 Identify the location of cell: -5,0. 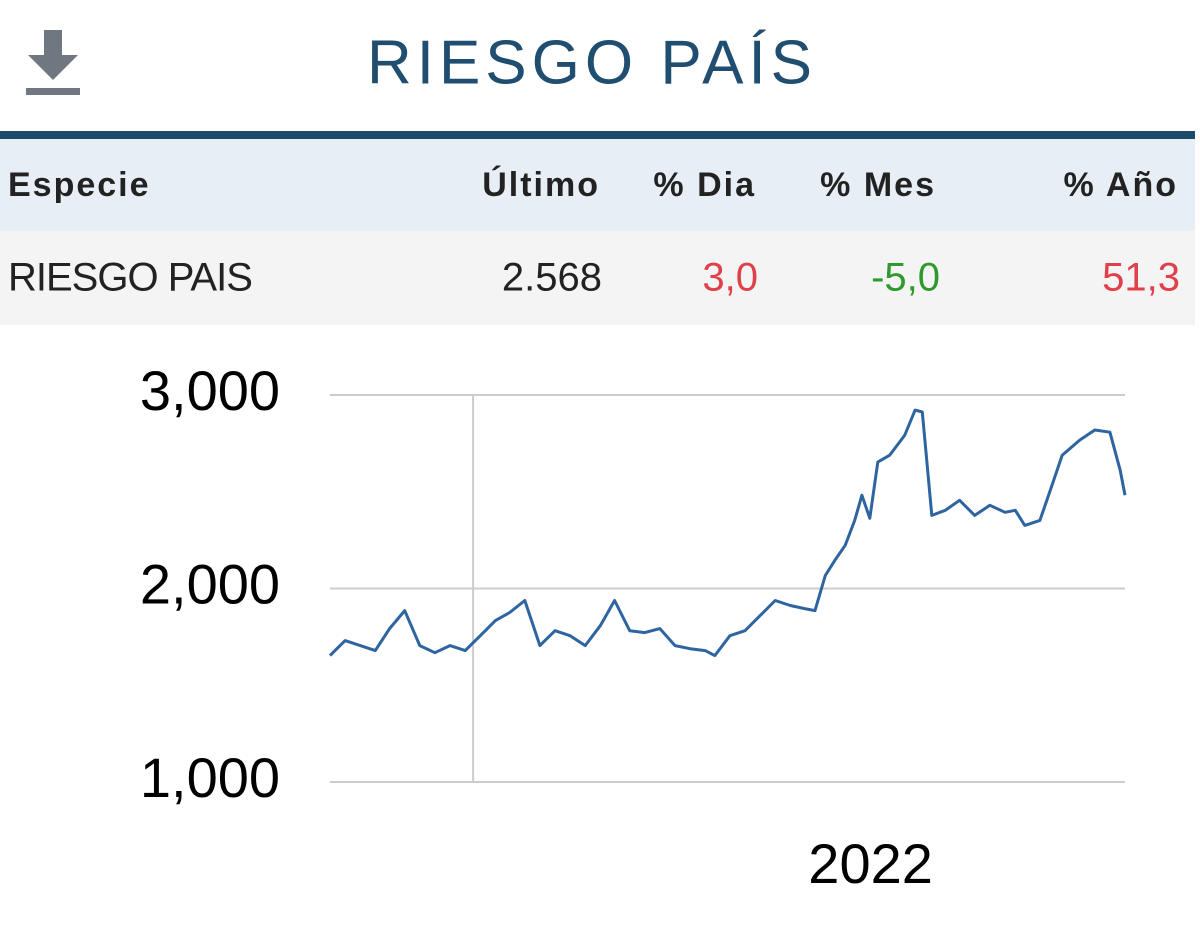
(905, 278).